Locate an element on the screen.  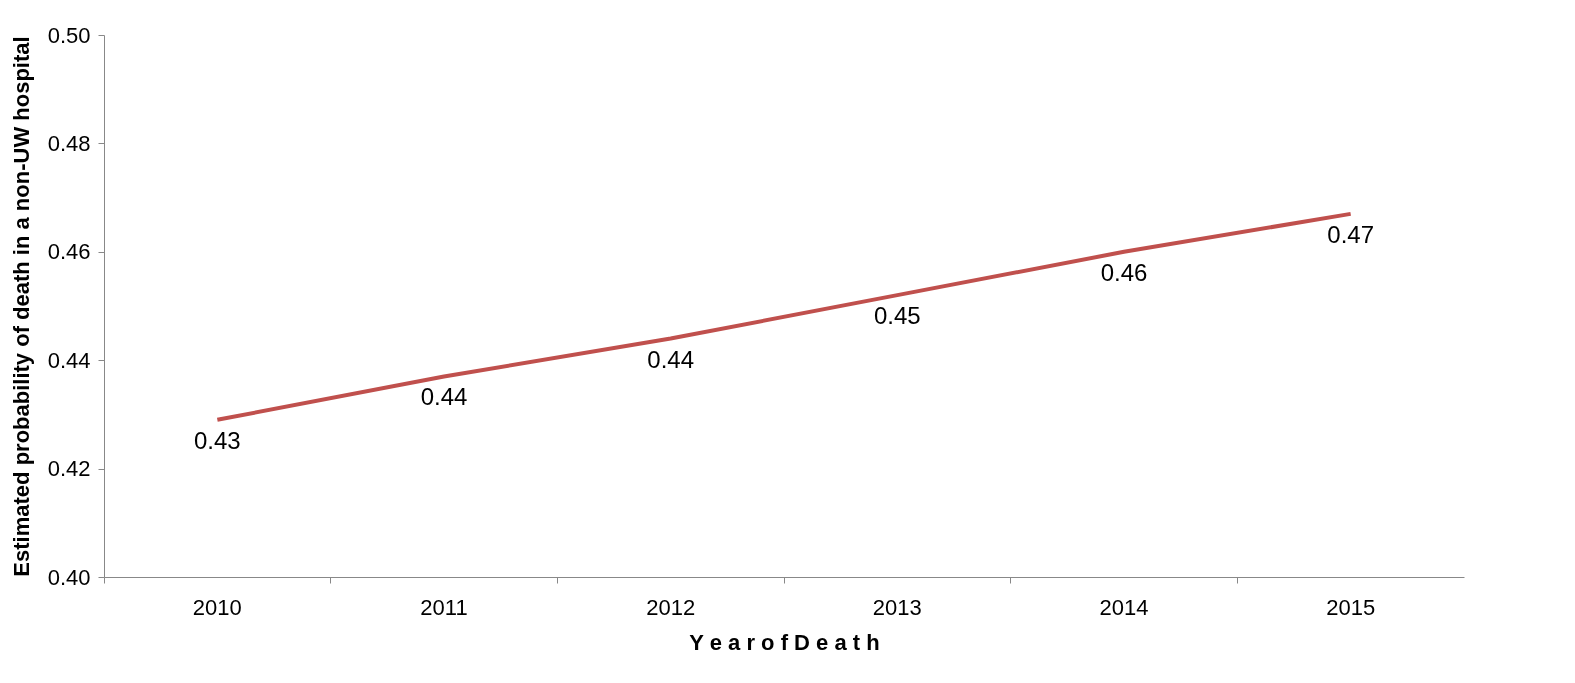
x-tick-label: 2010 is located at coordinates (217, 607).